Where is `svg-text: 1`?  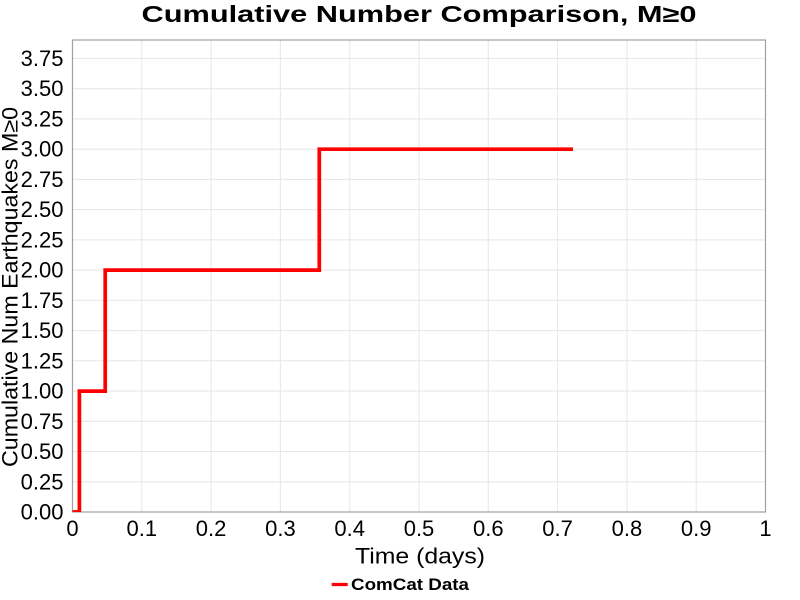
svg-text: 1 is located at coordinates (765, 528).